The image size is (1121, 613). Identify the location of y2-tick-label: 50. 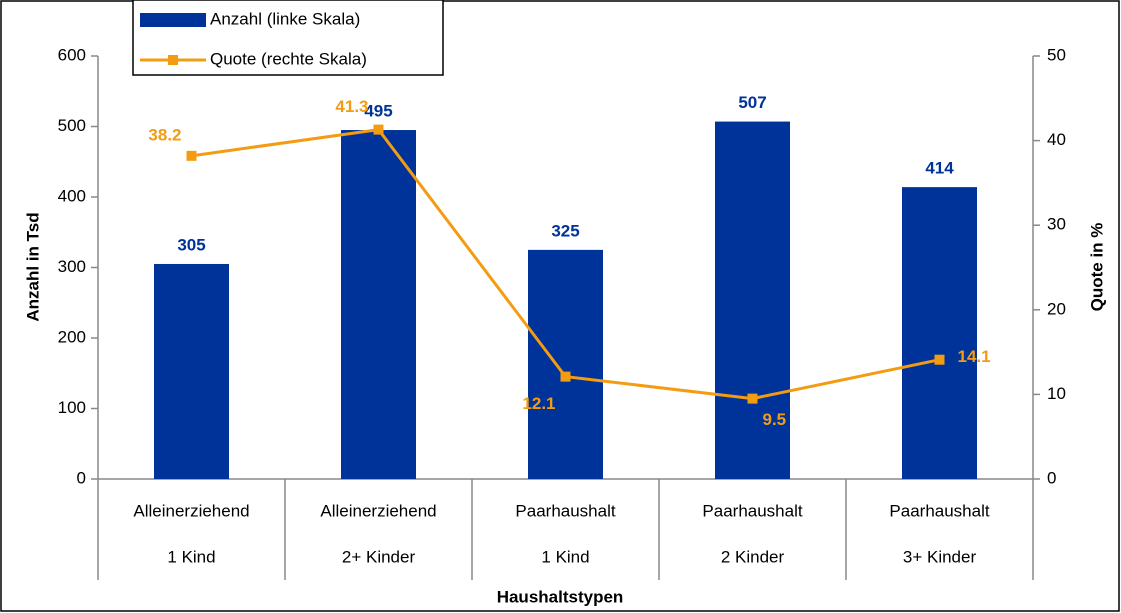
(1056, 54).